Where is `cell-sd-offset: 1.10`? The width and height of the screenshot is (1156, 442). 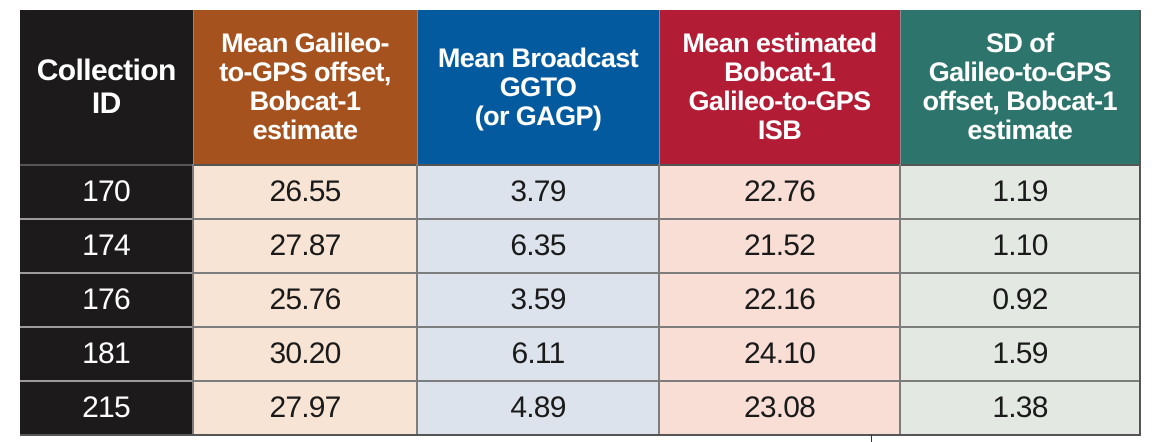 cell-sd-offset: 1.10 is located at coordinates (1020, 245).